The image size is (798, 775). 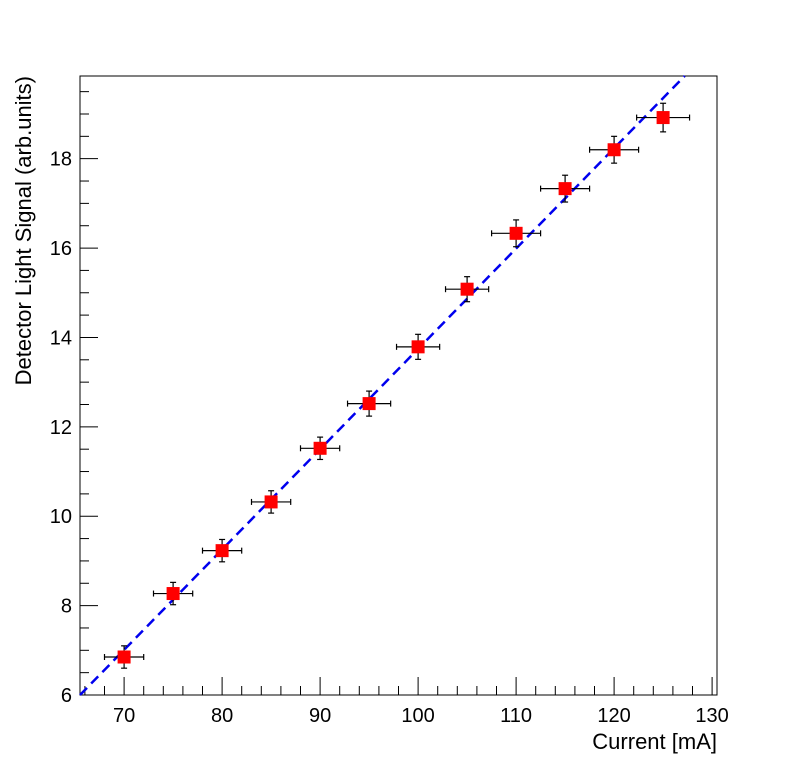 What do you see at coordinates (613, 716) in the screenshot?
I see `x-tick-label: 120` at bounding box center [613, 716].